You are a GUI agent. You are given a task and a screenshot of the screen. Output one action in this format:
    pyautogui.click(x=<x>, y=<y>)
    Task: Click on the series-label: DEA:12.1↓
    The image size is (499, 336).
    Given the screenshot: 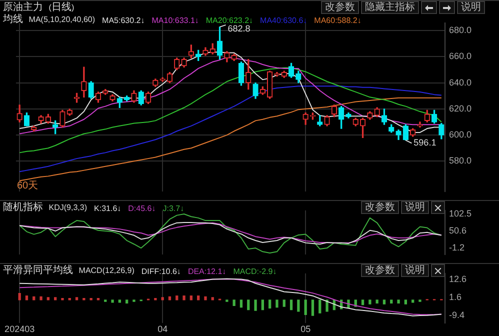 What is the action you would take?
    pyautogui.click(x=207, y=271)
    